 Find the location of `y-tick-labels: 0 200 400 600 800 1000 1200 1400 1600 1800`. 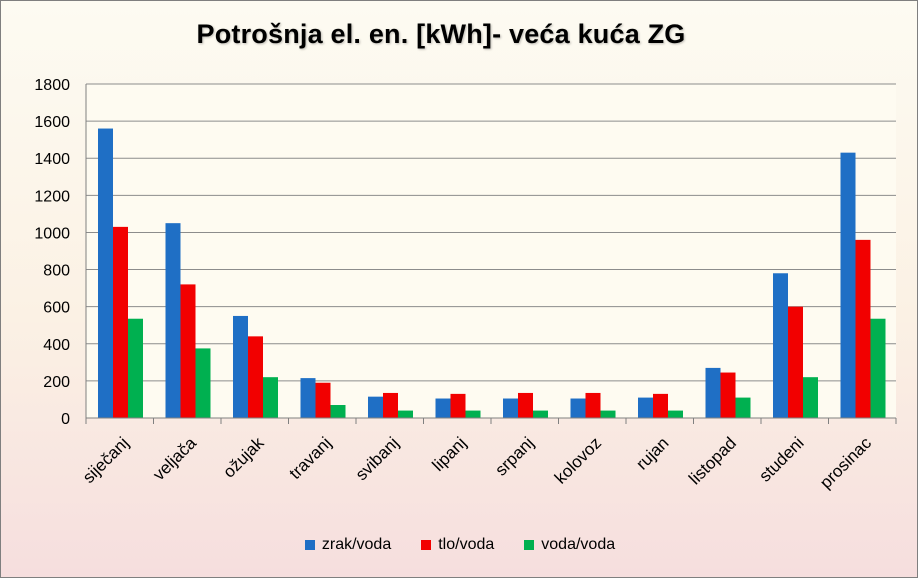

y-tick-labels: 0 200 400 600 800 1000 1200 1400 1600 1800 is located at coordinates (52, 252).